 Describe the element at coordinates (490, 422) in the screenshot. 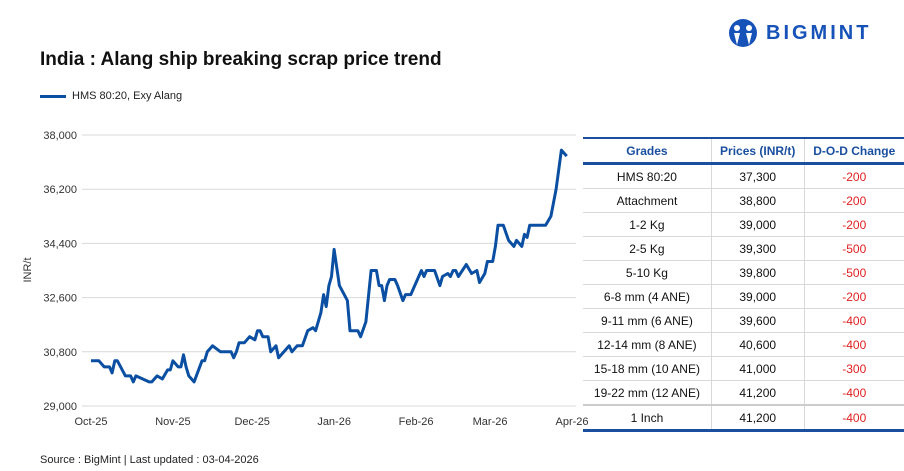

I see `x-tick-label: Mar-26` at that location.